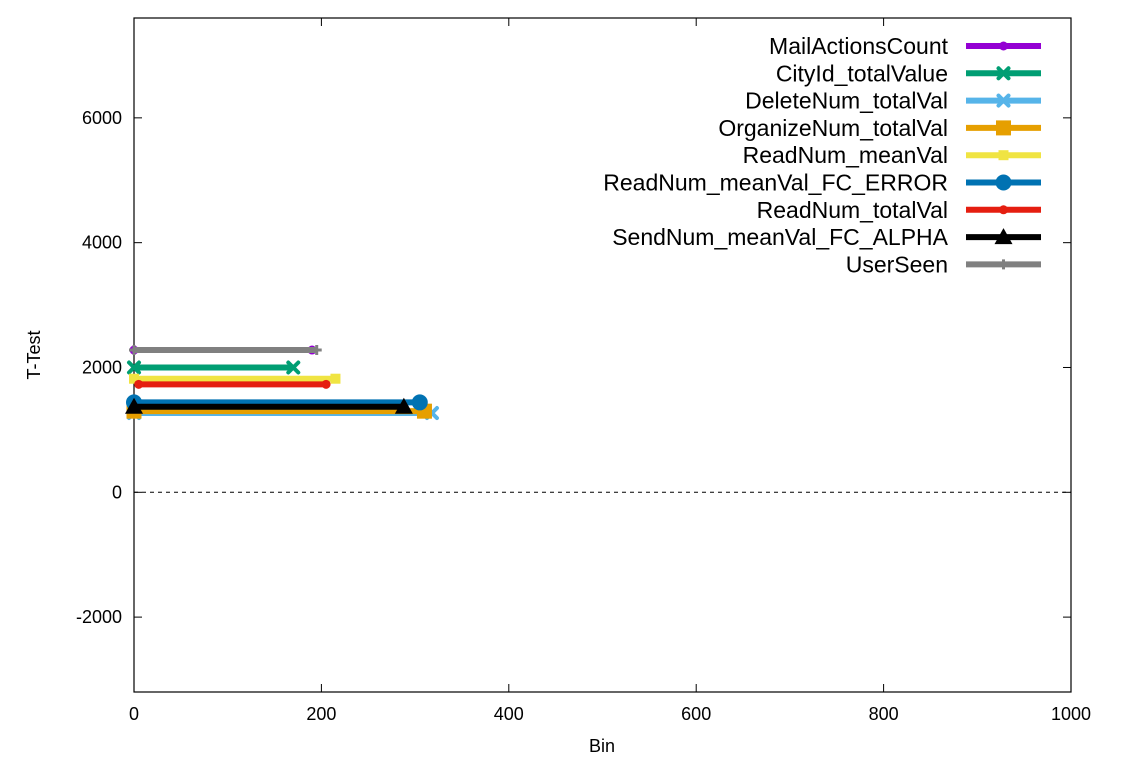 The width and height of the screenshot is (1123, 778). What do you see at coordinates (780, 237) in the screenshot?
I see `legend-label: SendNum_meanVal_FC_ALPHA` at bounding box center [780, 237].